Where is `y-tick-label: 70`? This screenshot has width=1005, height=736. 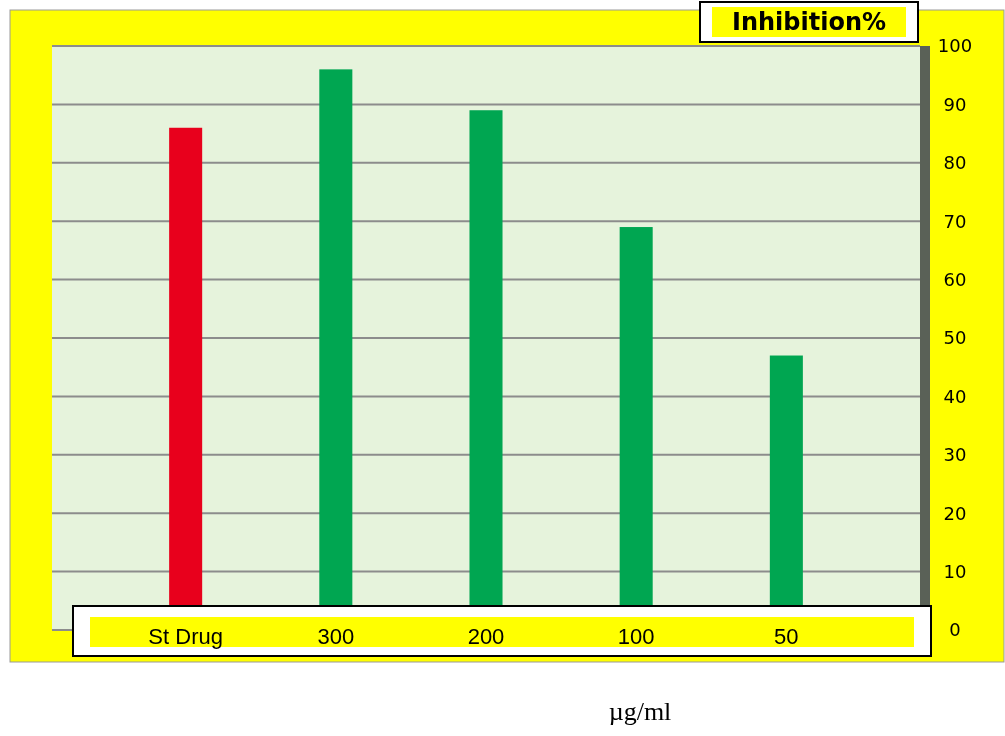 y-tick-label: 70 is located at coordinates (955, 221).